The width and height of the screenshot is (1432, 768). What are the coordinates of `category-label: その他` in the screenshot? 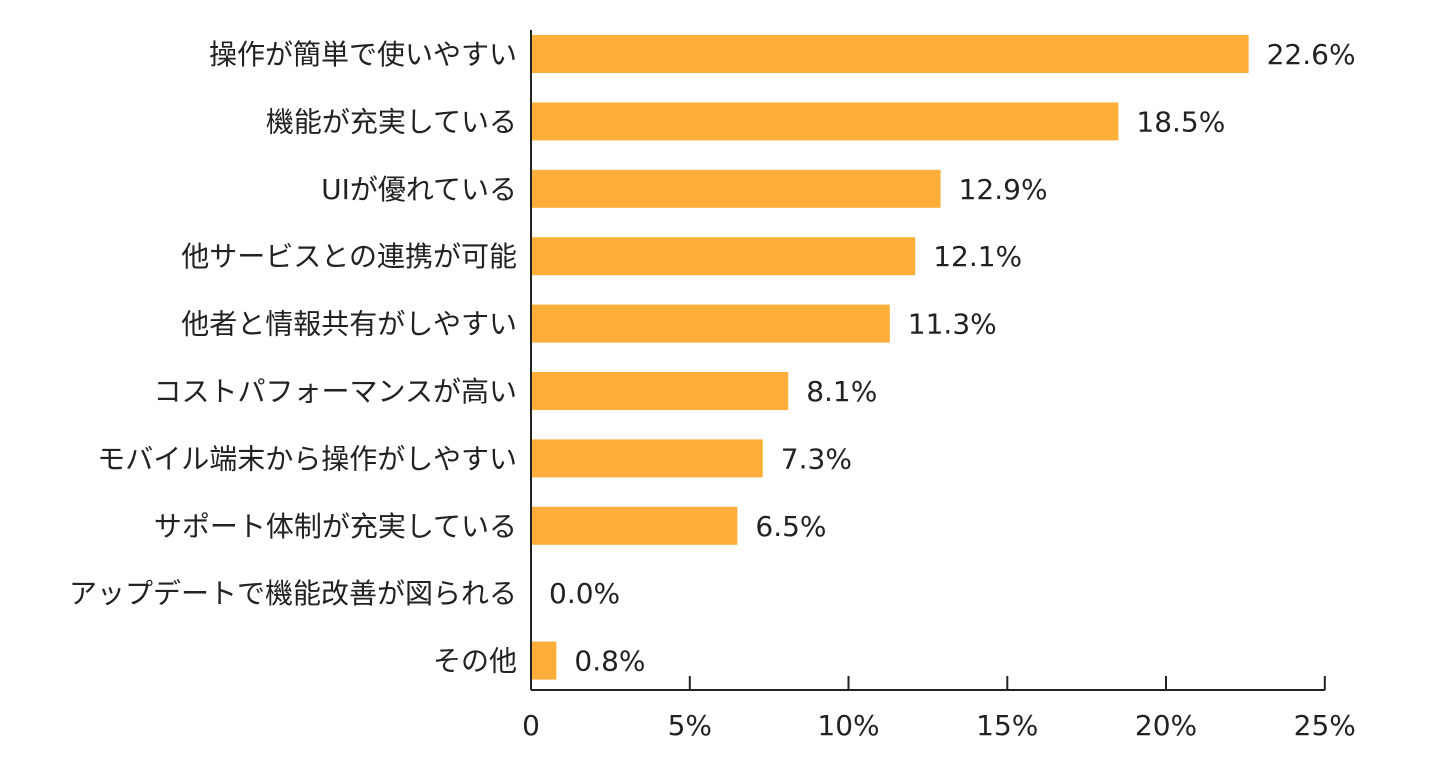 It's located at (475, 661).